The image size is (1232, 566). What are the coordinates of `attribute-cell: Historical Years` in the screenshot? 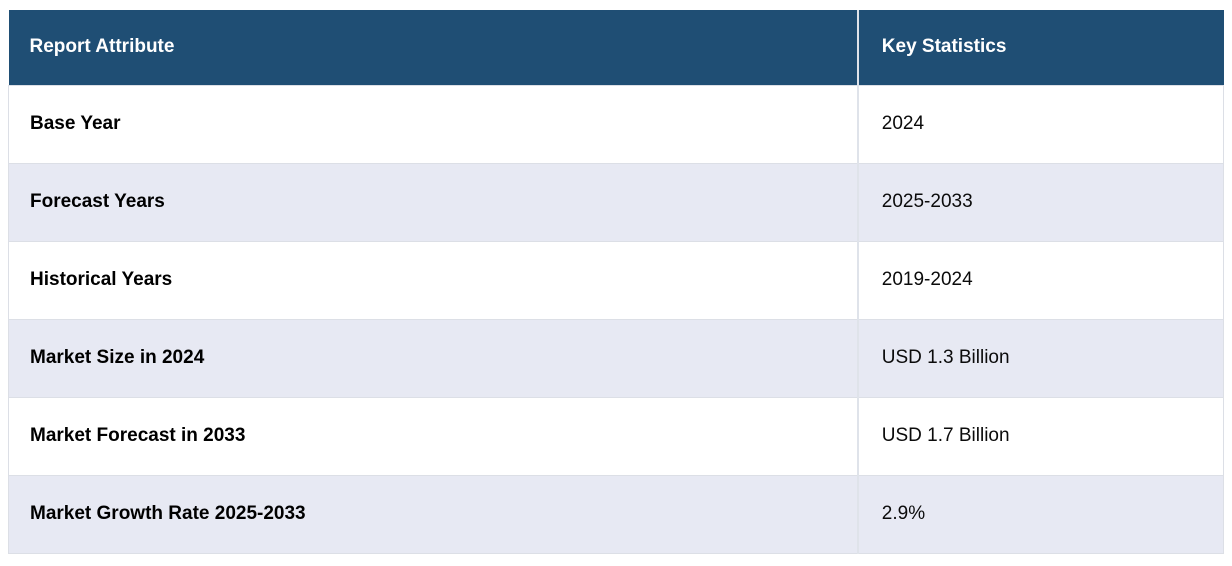 It's located at (432, 279).